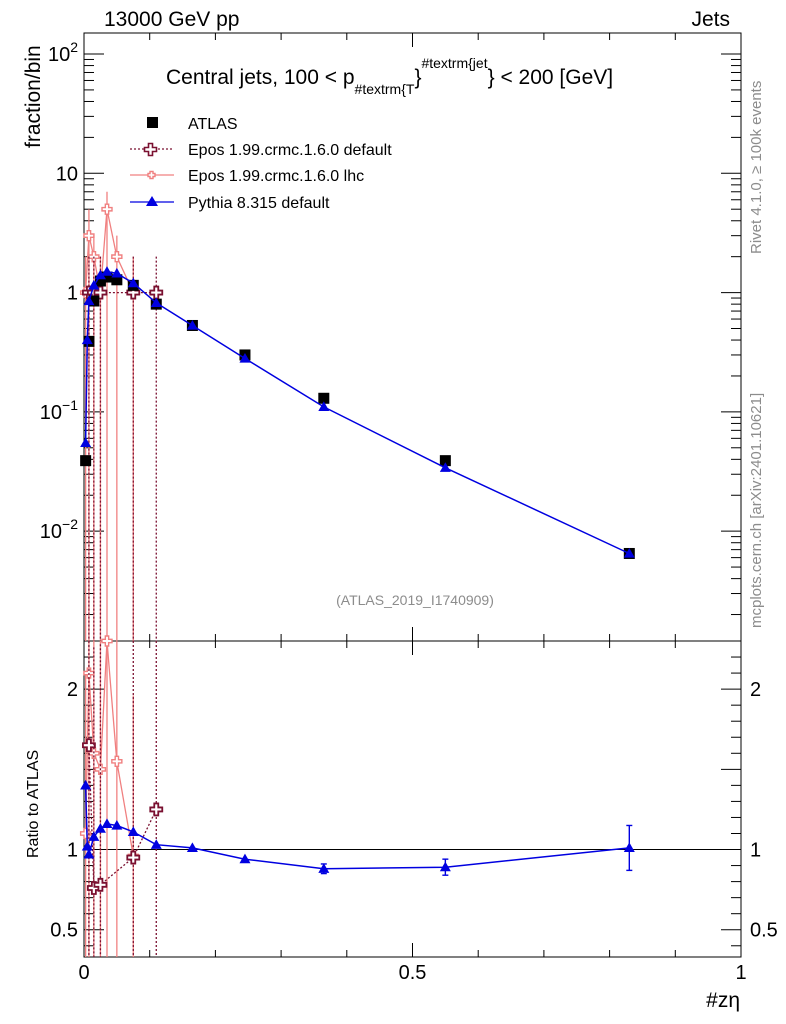 The height and width of the screenshot is (1024, 786). I want to click on legend-marker-epos-lhc, so click(151, 175).